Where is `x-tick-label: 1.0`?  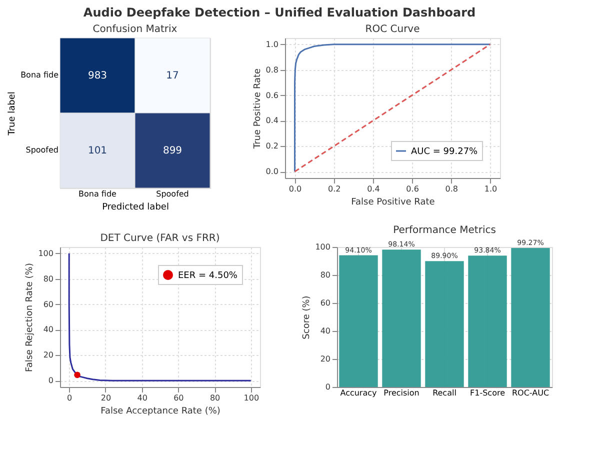 x-tick-label: 1.0 is located at coordinates (491, 189).